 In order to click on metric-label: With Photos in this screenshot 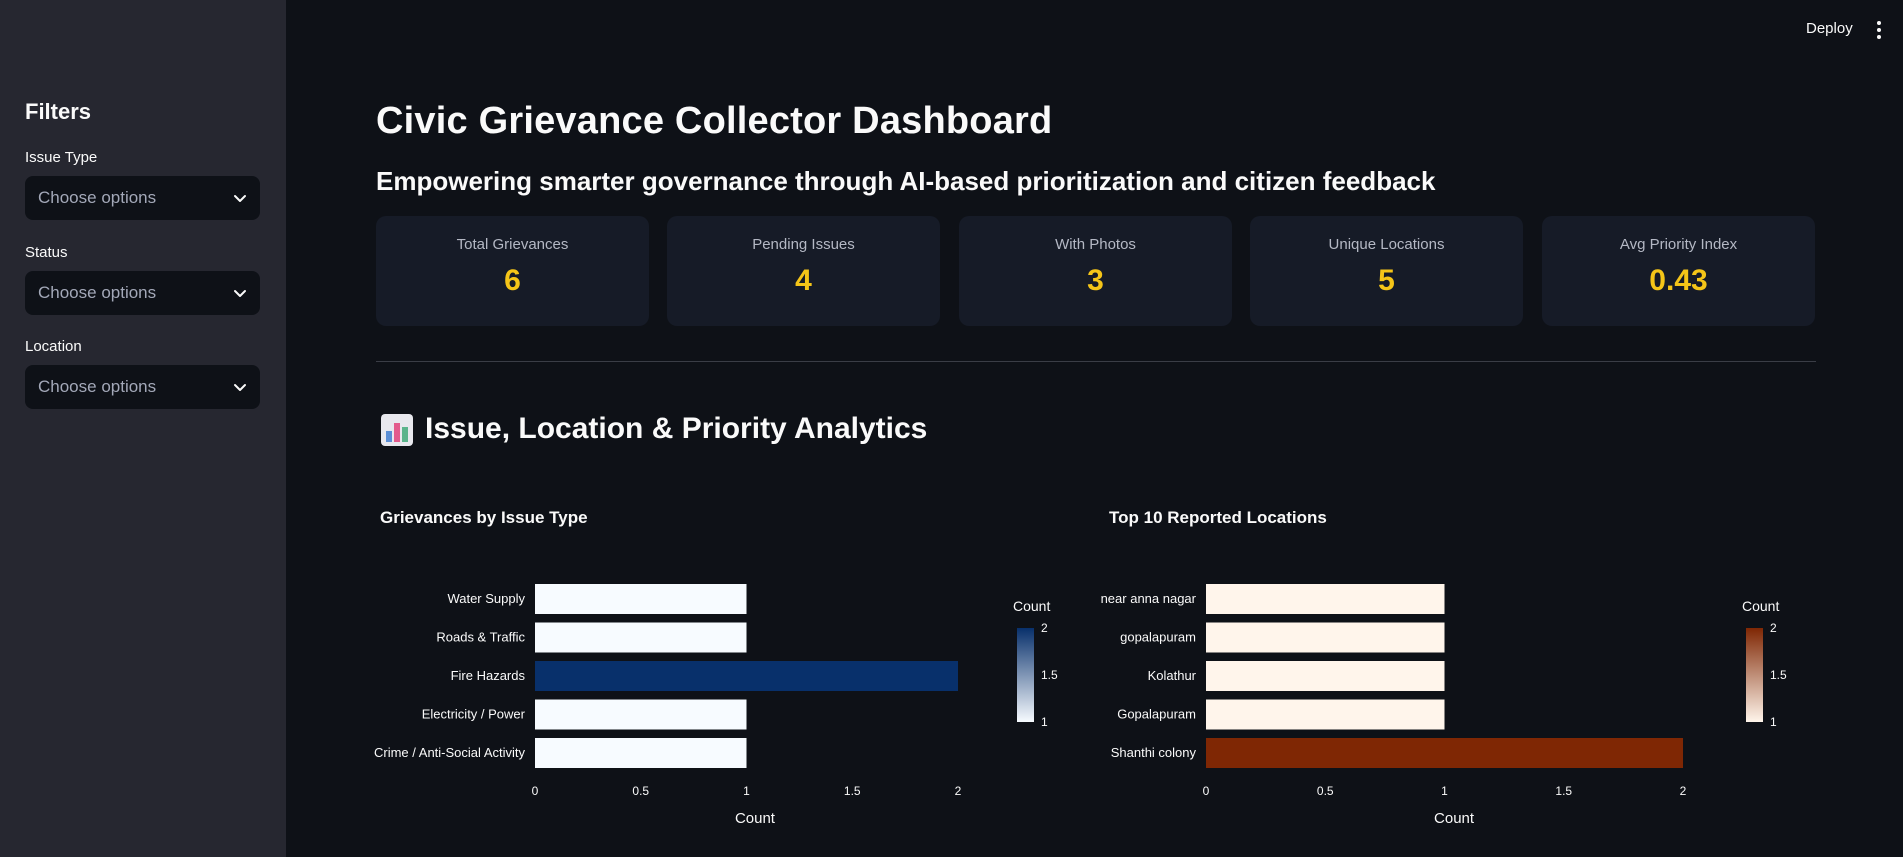, I will do `click(1095, 244)`.